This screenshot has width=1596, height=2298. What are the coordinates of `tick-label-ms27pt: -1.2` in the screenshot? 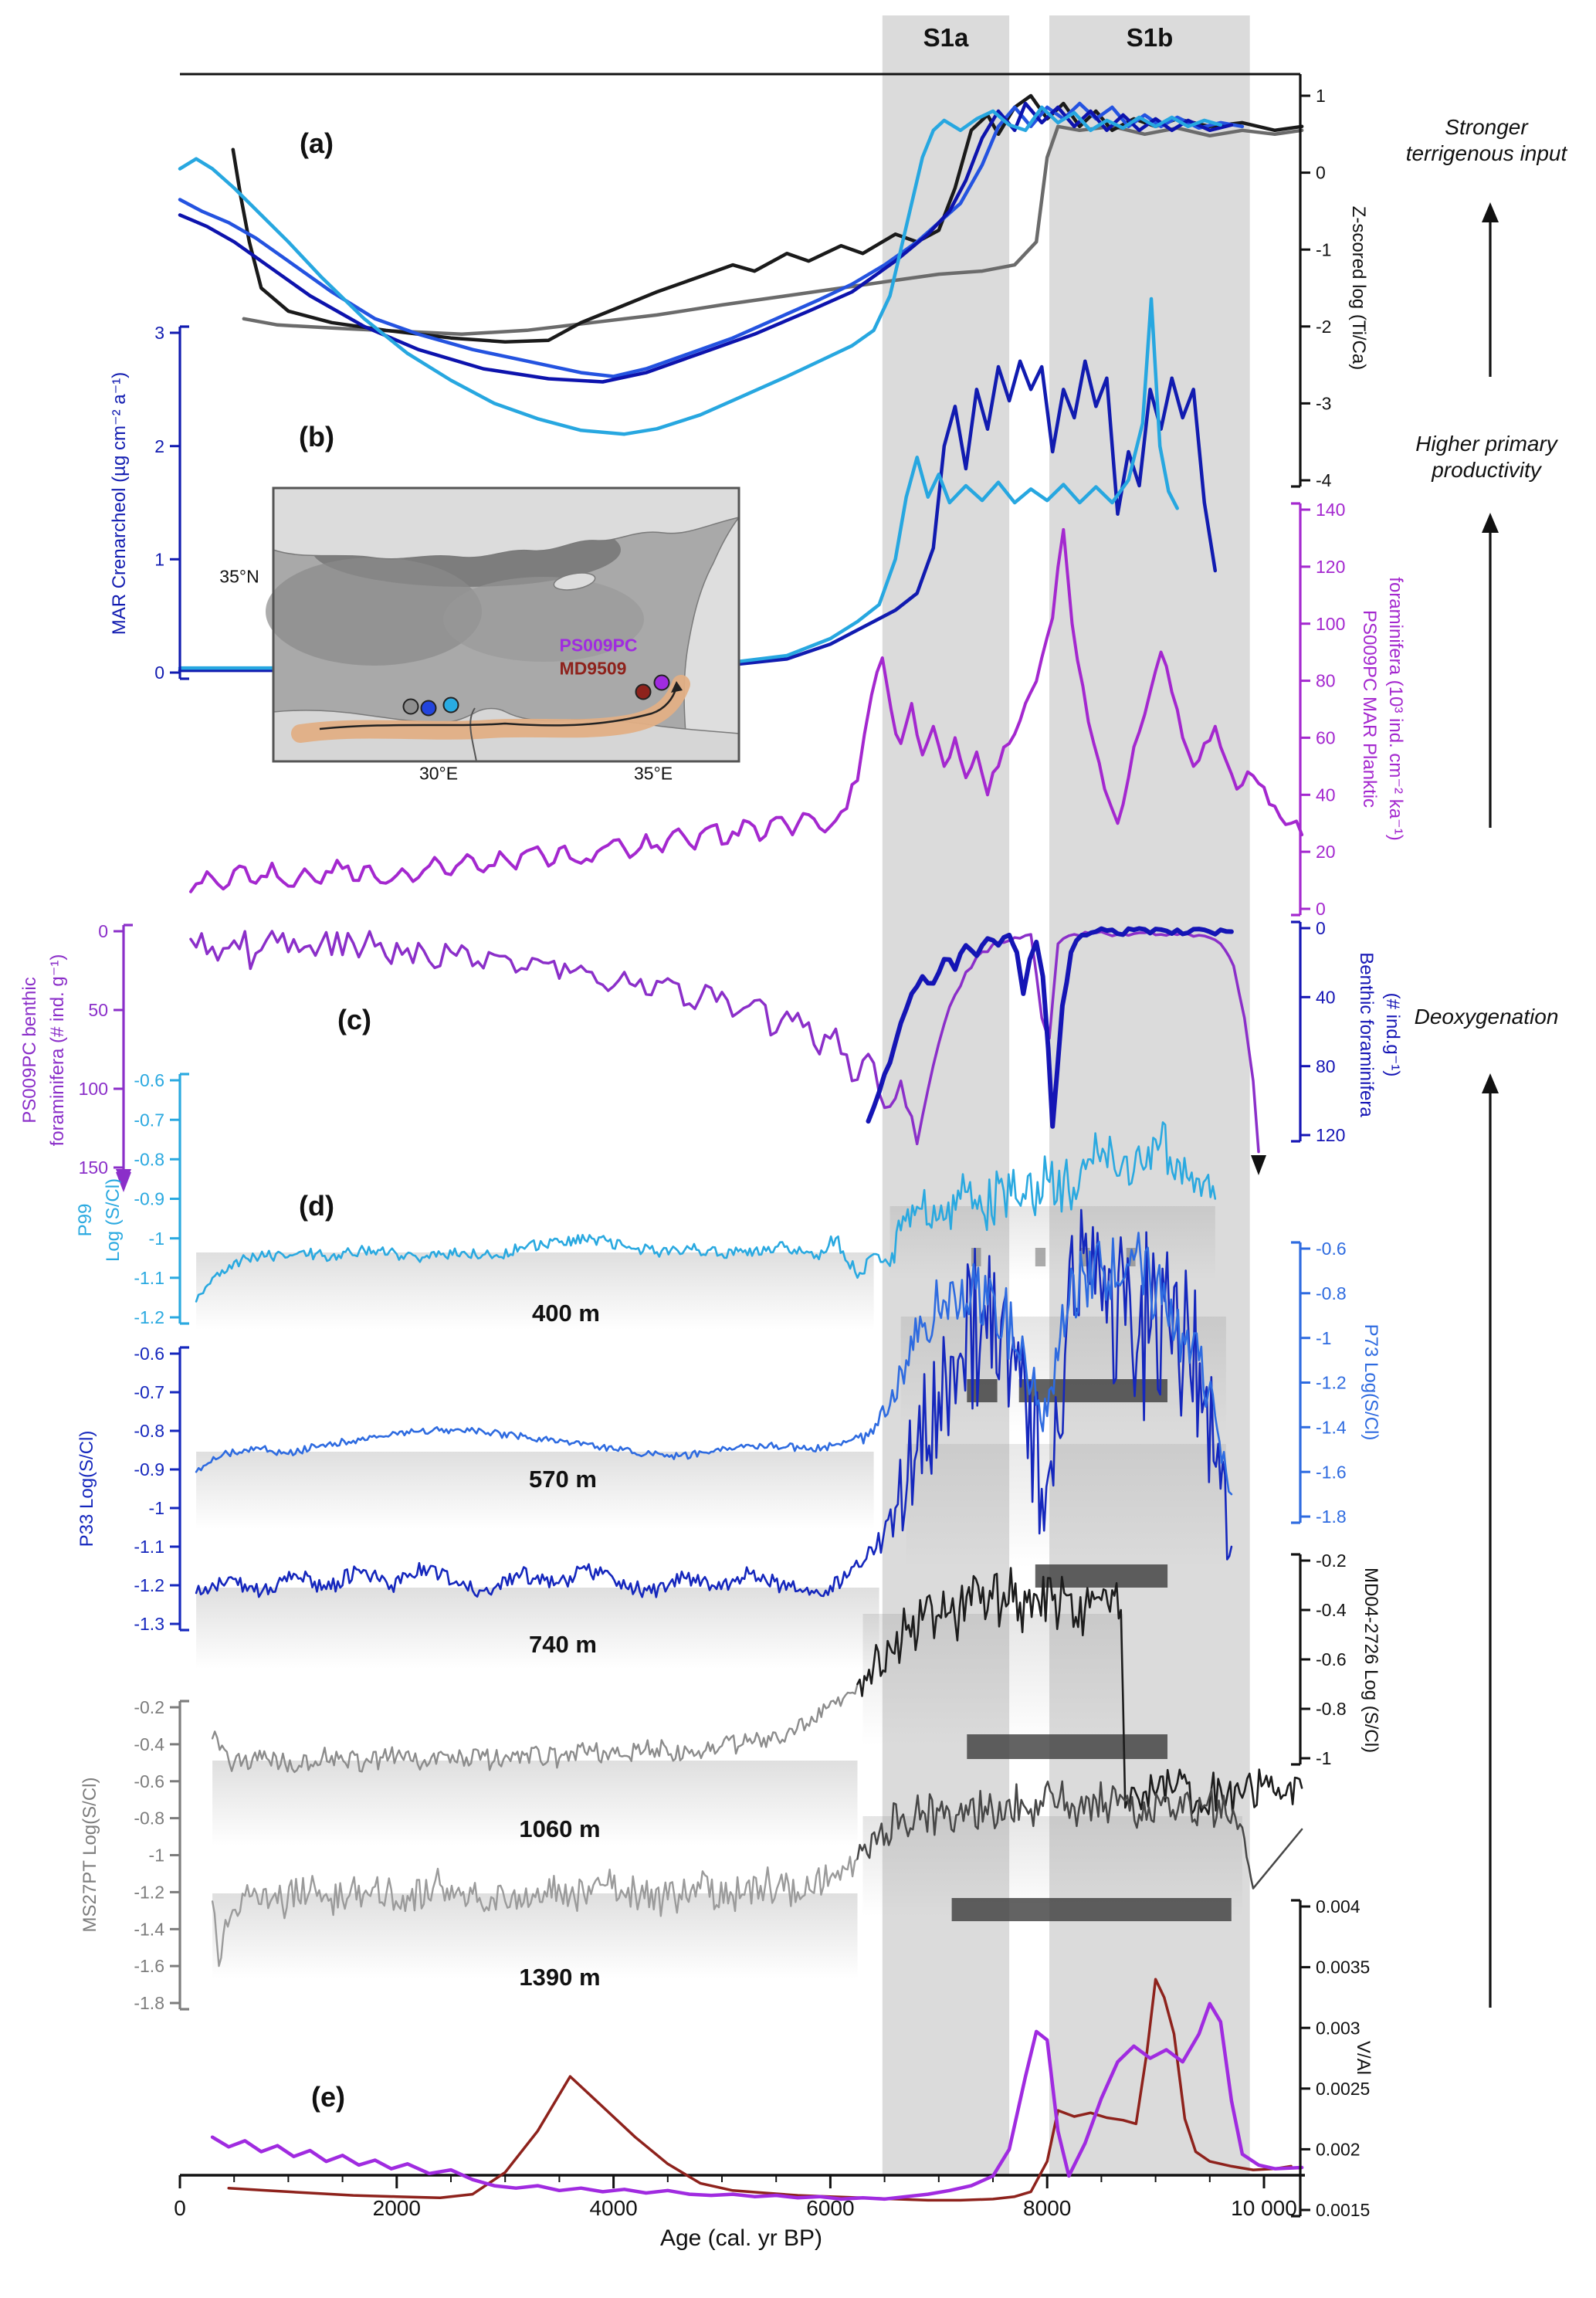 It's located at (149, 1892).